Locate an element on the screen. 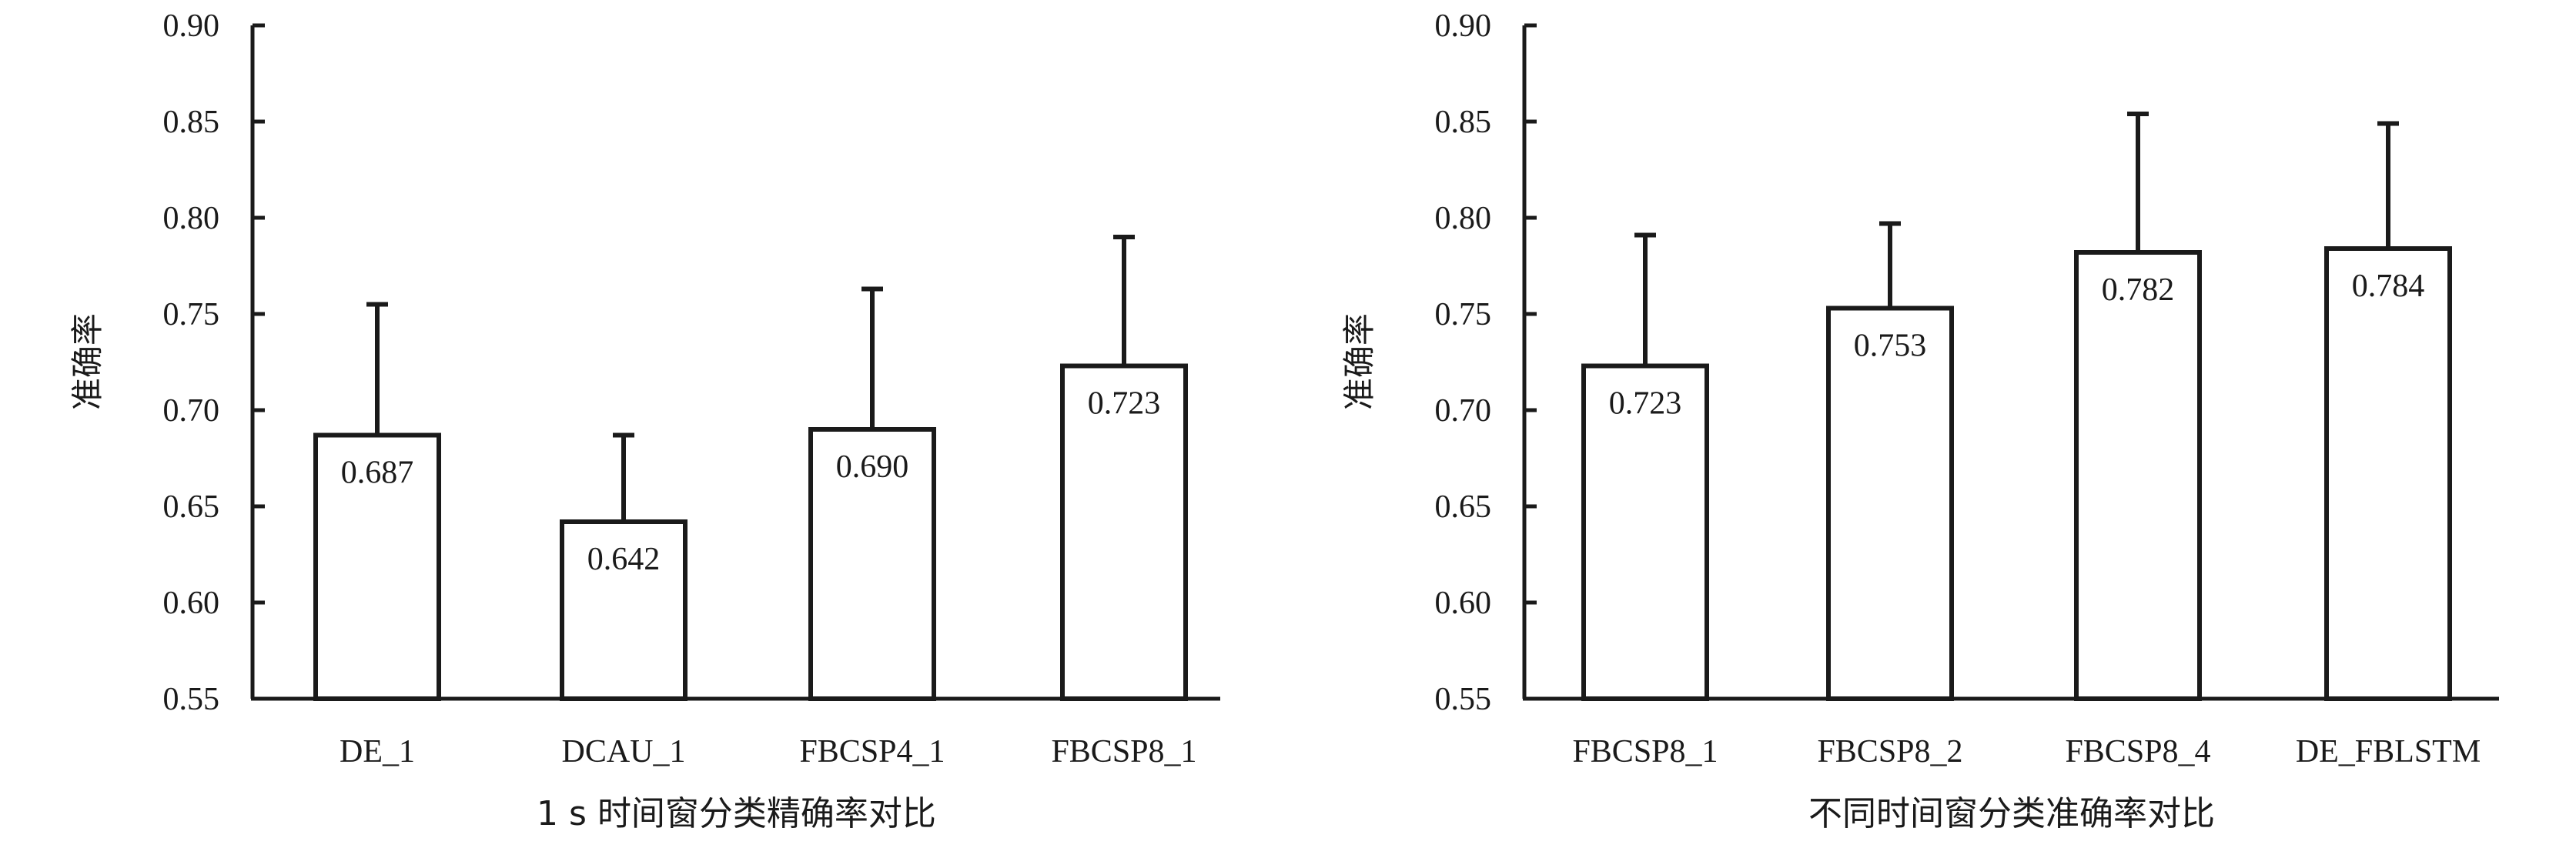  x-category-label: DE_1 is located at coordinates (377, 752).